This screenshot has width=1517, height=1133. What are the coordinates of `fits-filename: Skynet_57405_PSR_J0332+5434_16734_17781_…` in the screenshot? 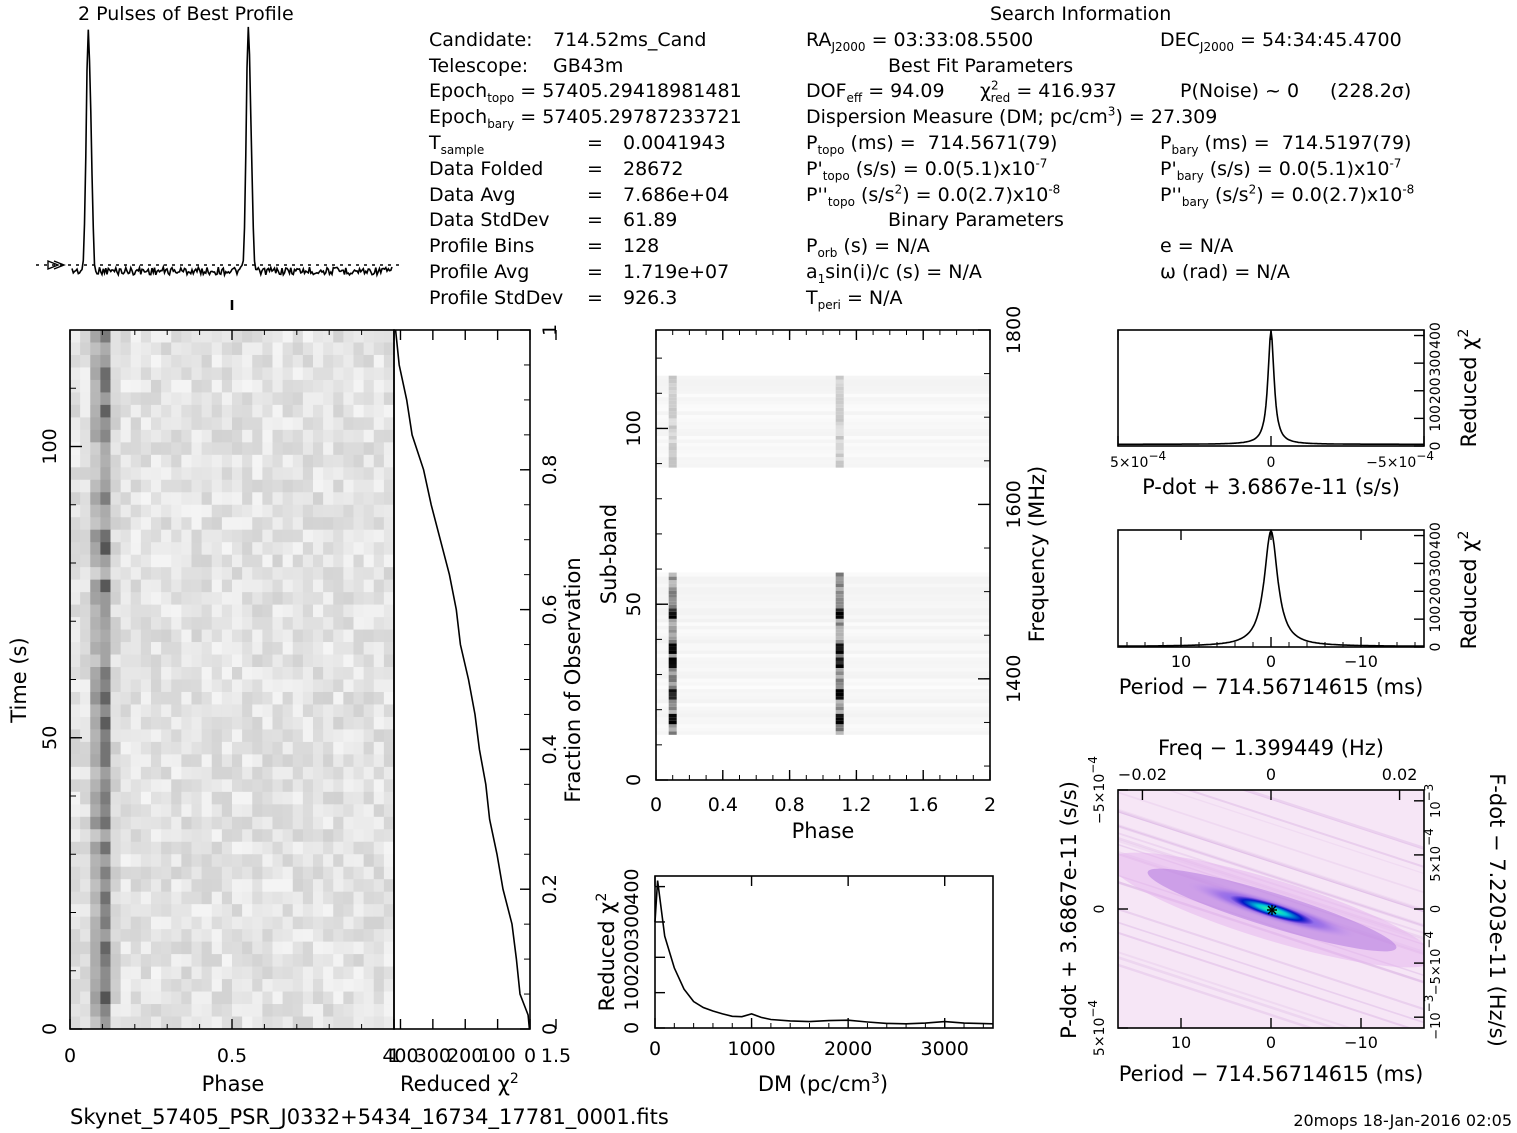 It's located at (369, 1117).